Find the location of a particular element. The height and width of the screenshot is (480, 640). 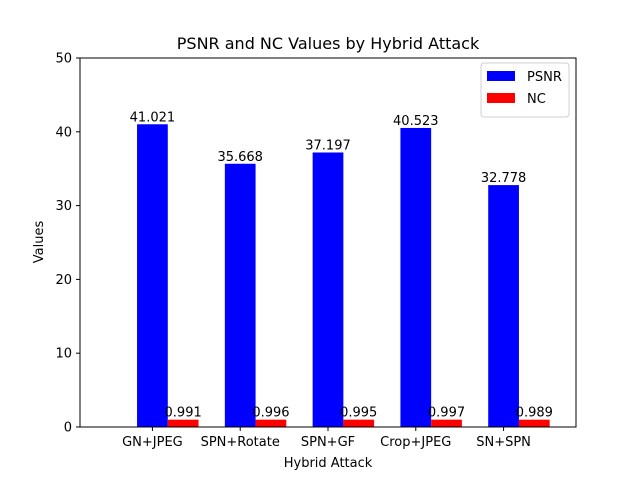

bar-nc-spn-rotate is located at coordinates (271, 423).